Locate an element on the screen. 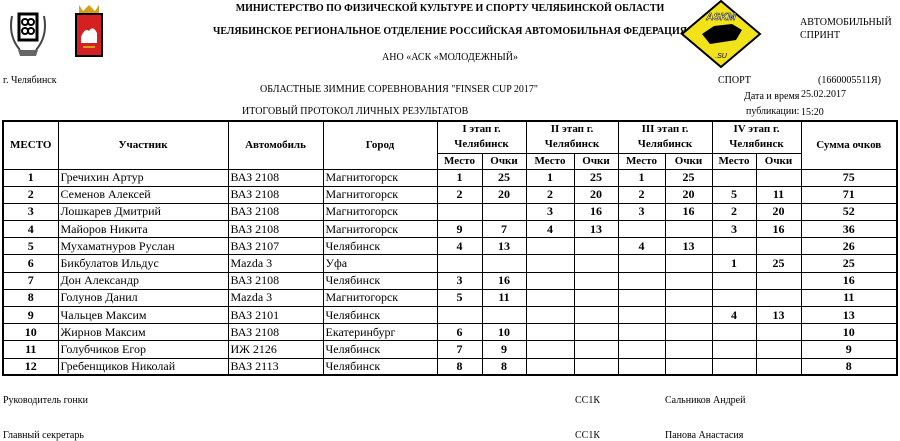  participant-cell: Чальцев Максим is located at coordinates (143, 315).